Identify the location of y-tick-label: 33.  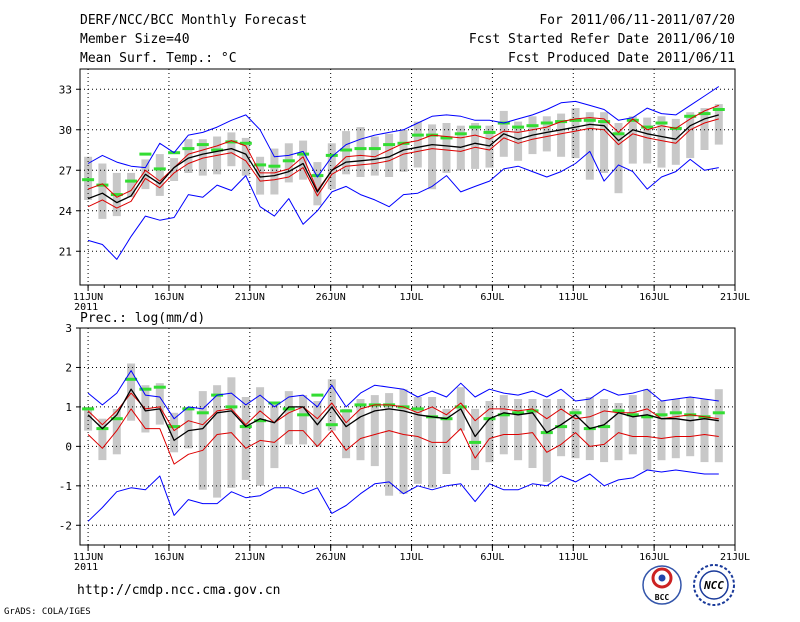
(65, 89).